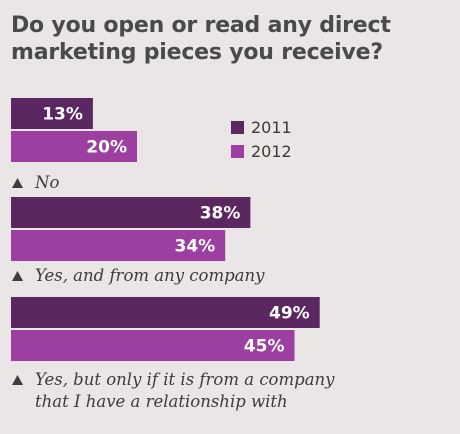 The height and width of the screenshot is (434, 460). Describe the element at coordinates (62, 115) in the screenshot. I see `data-label-2011-1: 13%` at that location.